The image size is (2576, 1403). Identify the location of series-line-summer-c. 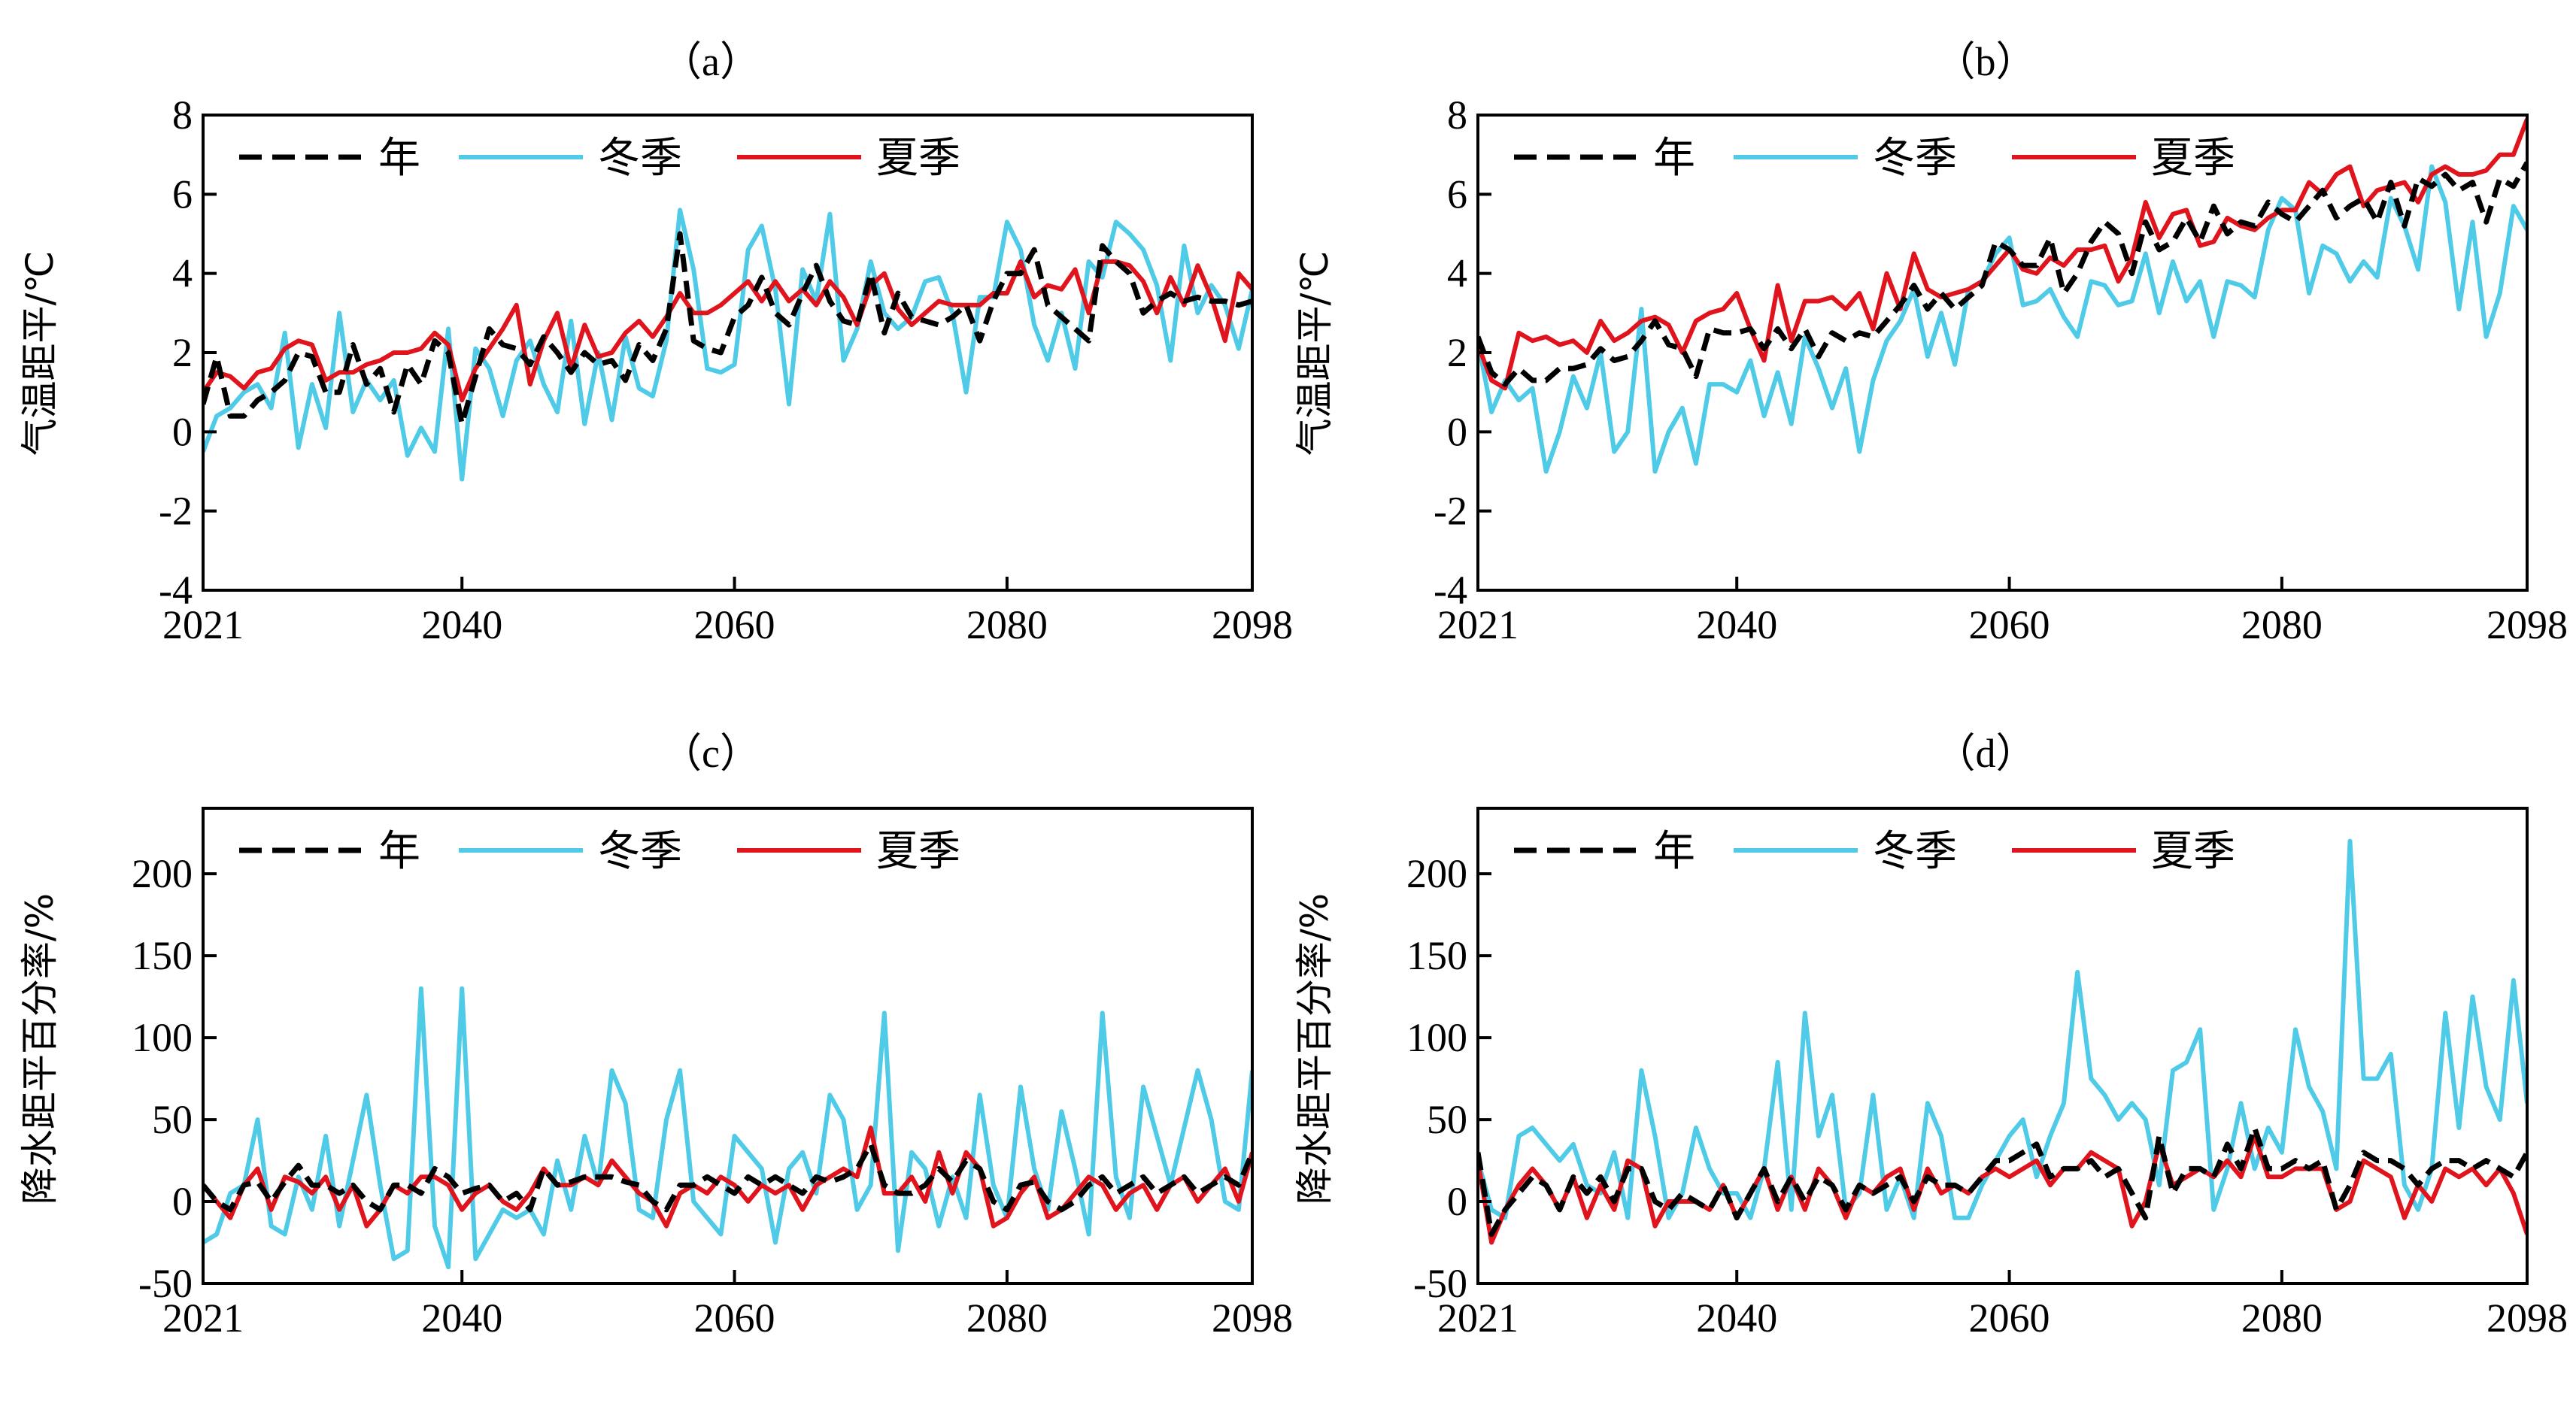
(727, 1177).